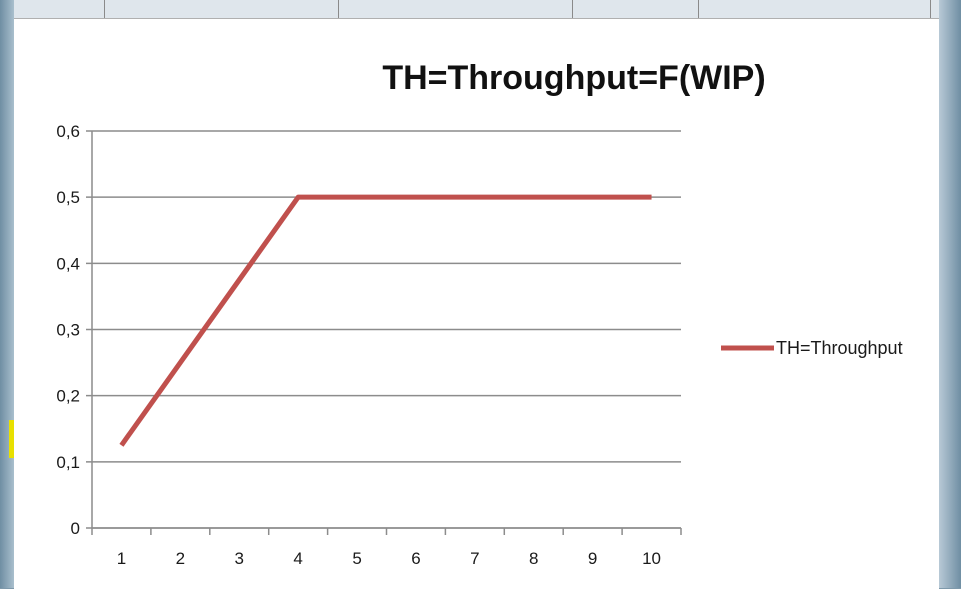  I want to click on window-frame-right, so click(950, 294).